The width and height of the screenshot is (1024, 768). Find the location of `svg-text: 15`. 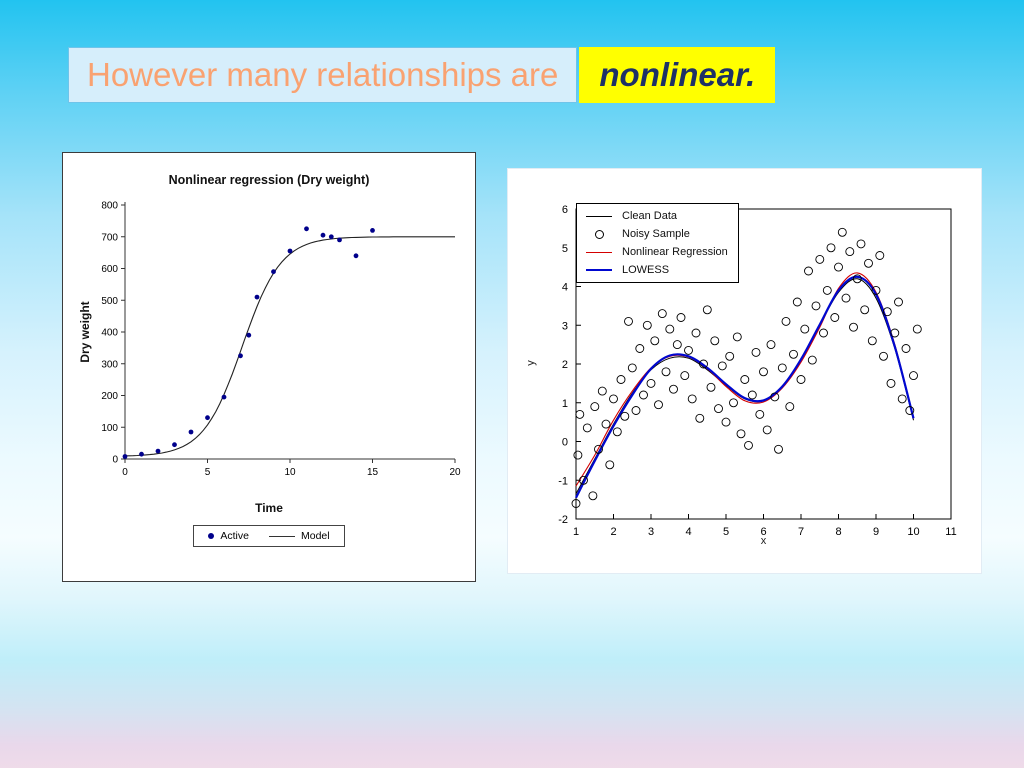

svg-text: 15 is located at coordinates (373, 472).